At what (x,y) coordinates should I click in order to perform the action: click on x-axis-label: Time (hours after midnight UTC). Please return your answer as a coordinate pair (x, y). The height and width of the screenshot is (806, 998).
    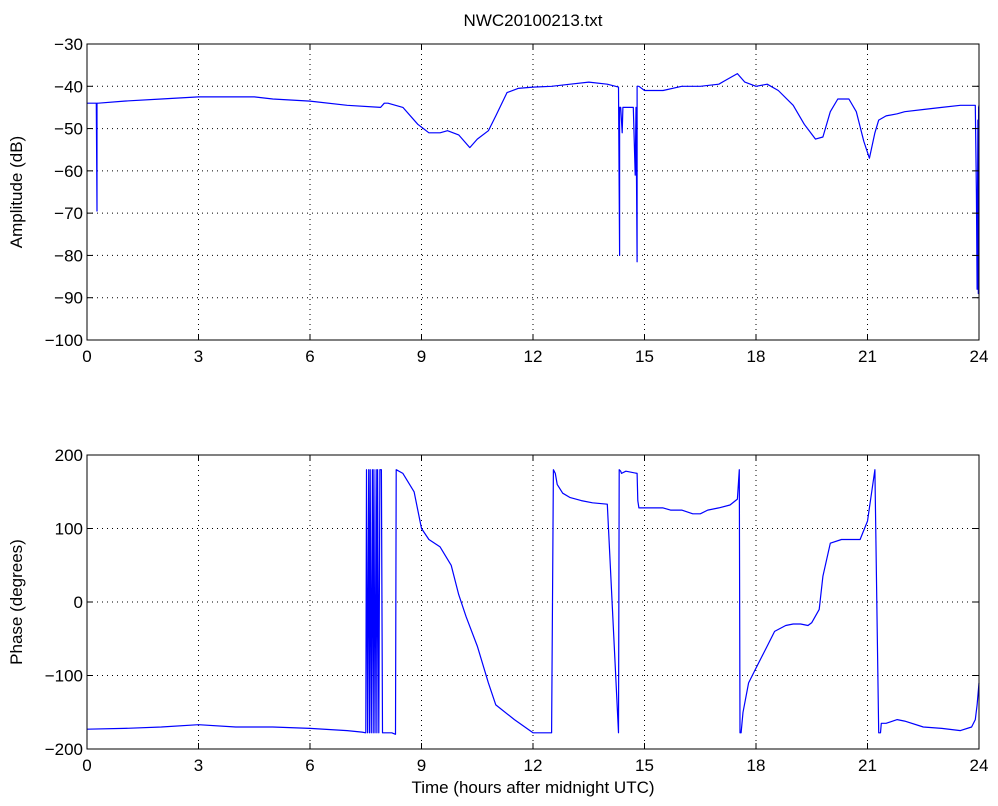
    Looking at the image, I should click on (532, 787).